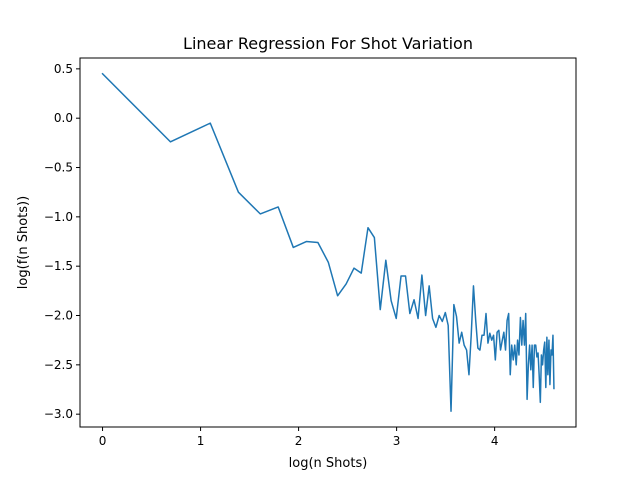  What do you see at coordinates (58, 316) in the screenshot?
I see `y-tick-label: −2.0` at bounding box center [58, 316].